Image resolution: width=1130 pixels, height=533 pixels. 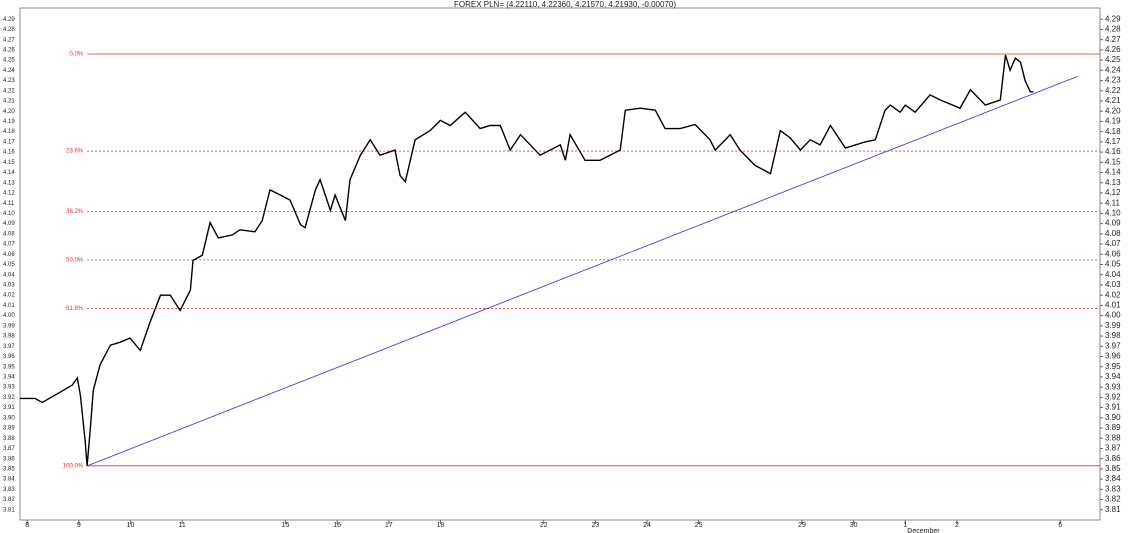 What do you see at coordinates (1113, 356) in the screenshot?
I see `y2-tick-label: 3.96` at bounding box center [1113, 356].